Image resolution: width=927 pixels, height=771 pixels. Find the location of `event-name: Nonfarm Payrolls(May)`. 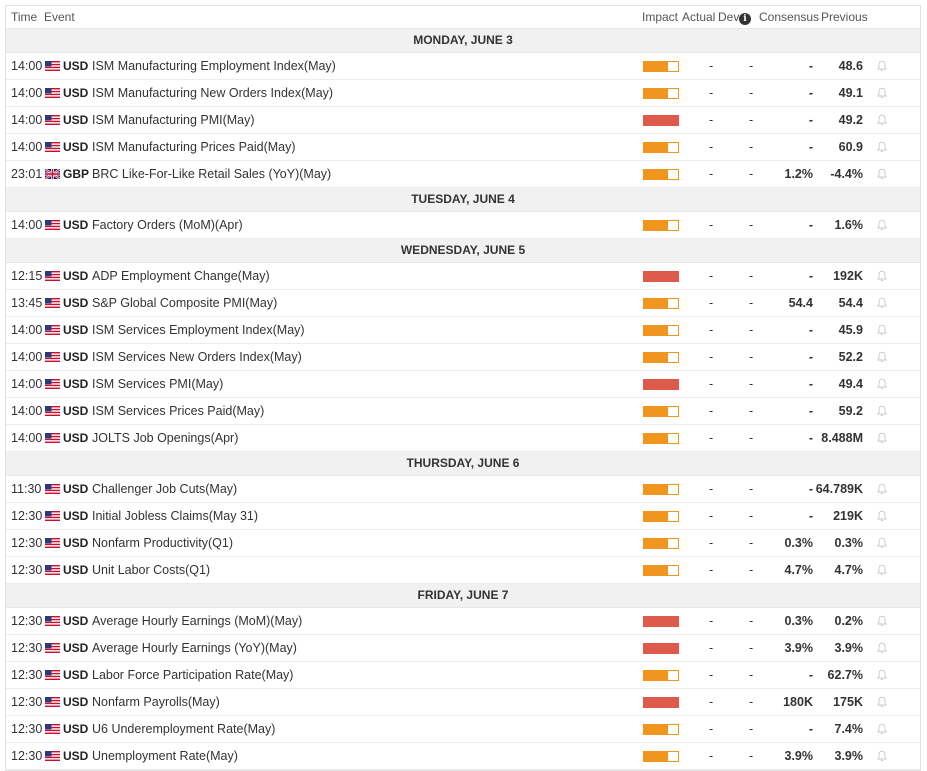

event-name: Nonfarm Payrolls(May) is located at coordinates (156, 702).